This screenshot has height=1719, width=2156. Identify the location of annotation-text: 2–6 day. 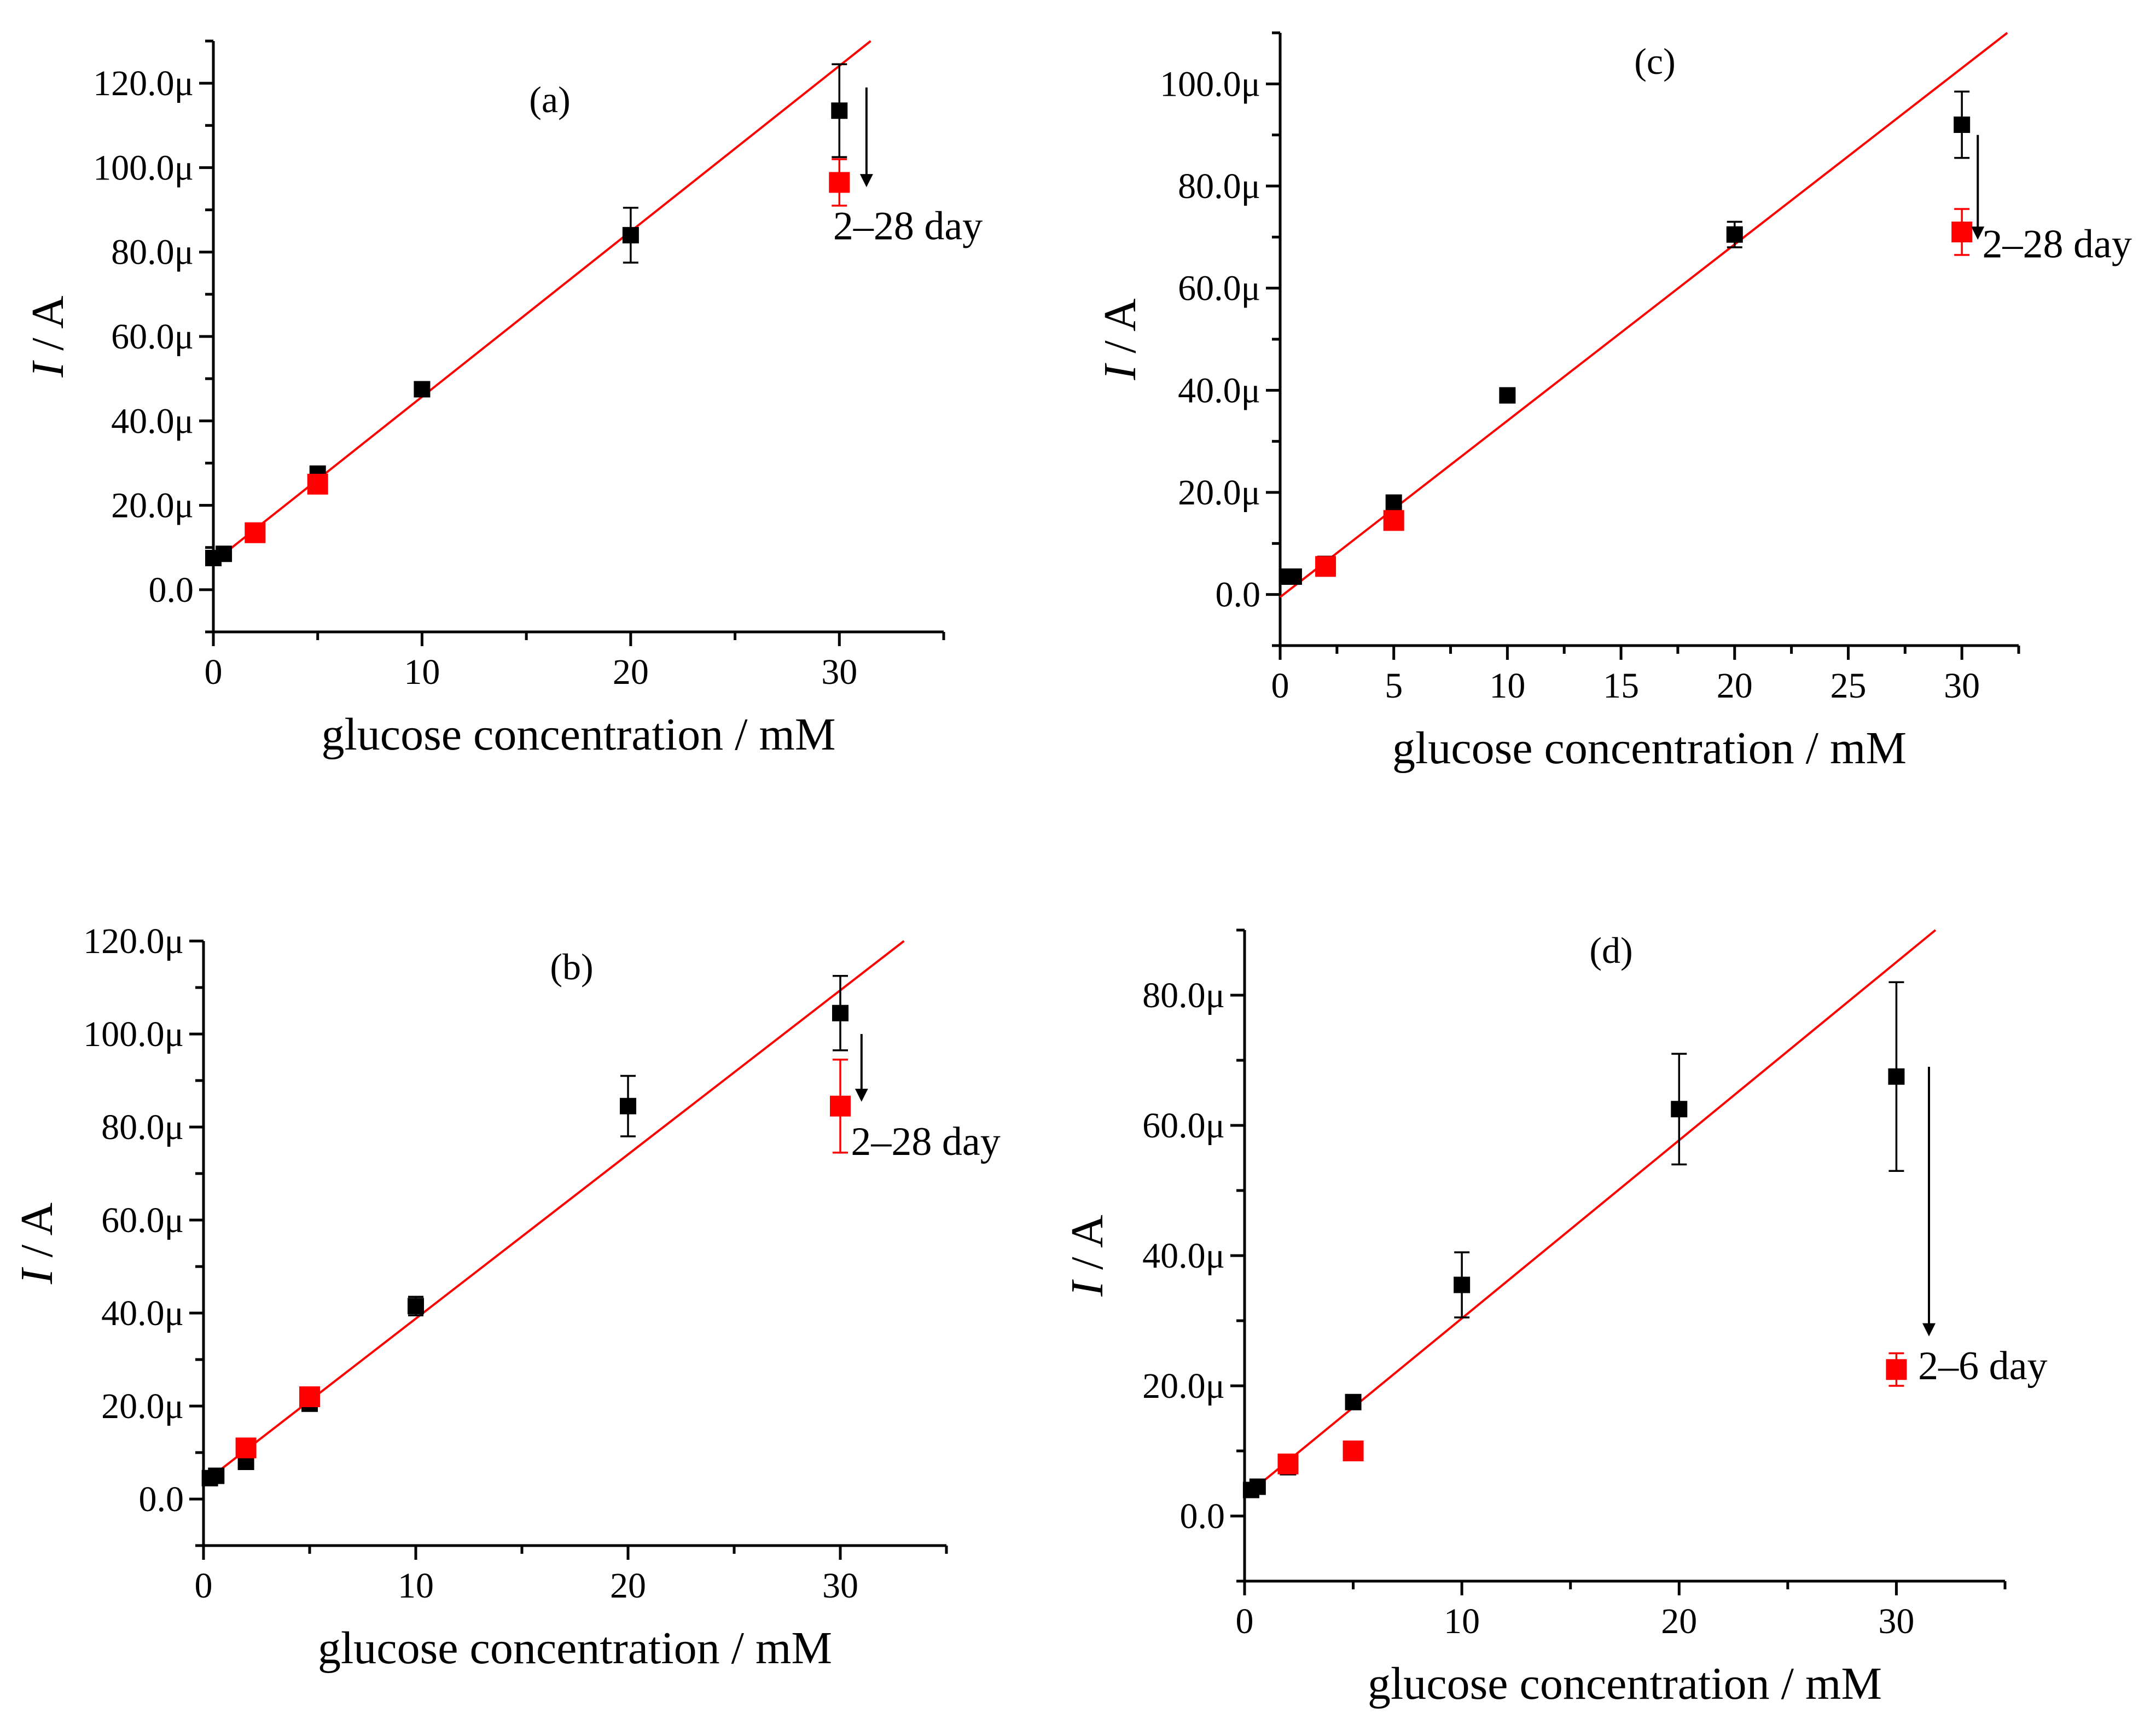
(1982, 1366).